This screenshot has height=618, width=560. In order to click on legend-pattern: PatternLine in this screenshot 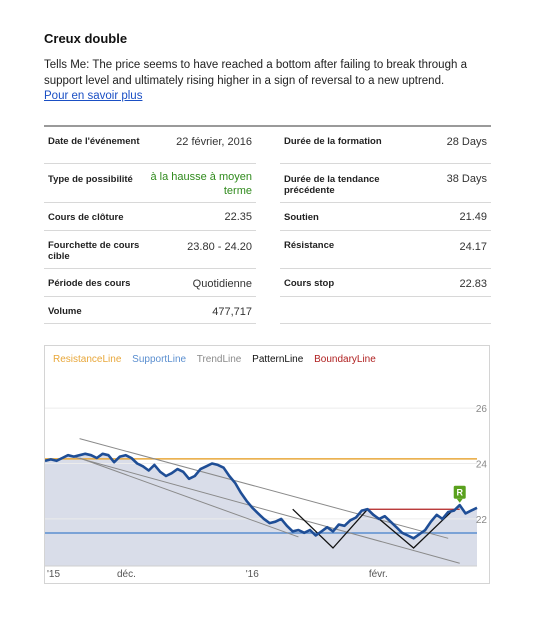, I will do `click(278, 359)`.